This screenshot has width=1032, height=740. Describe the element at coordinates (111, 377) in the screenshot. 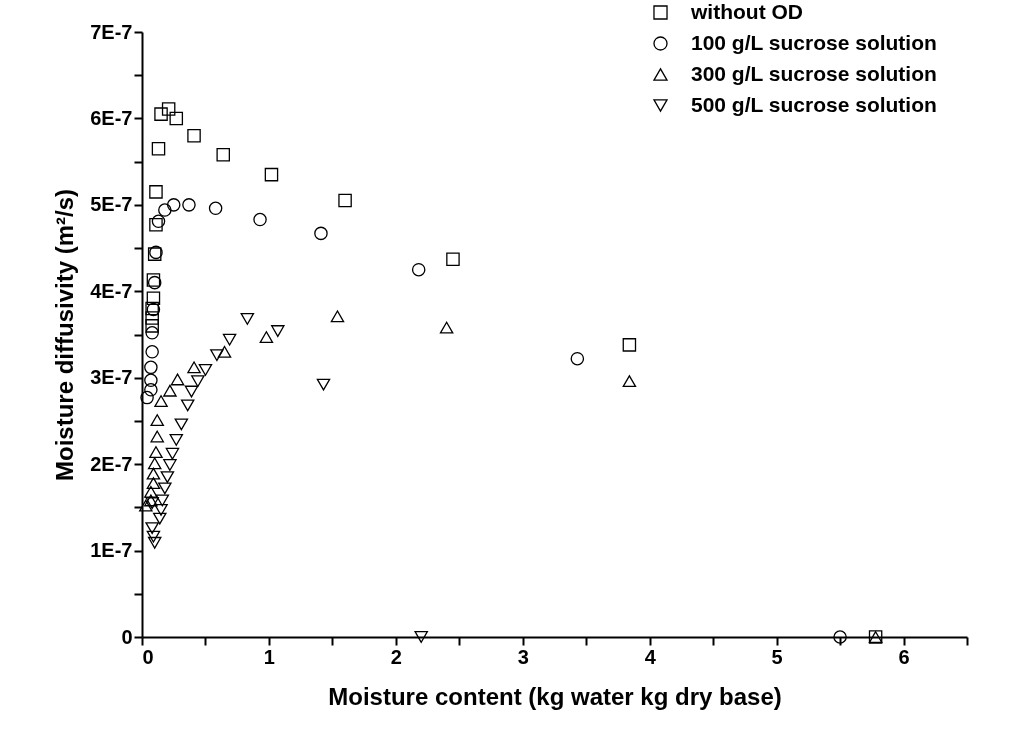

I see `y-tick-label: 3E-7` at that location.